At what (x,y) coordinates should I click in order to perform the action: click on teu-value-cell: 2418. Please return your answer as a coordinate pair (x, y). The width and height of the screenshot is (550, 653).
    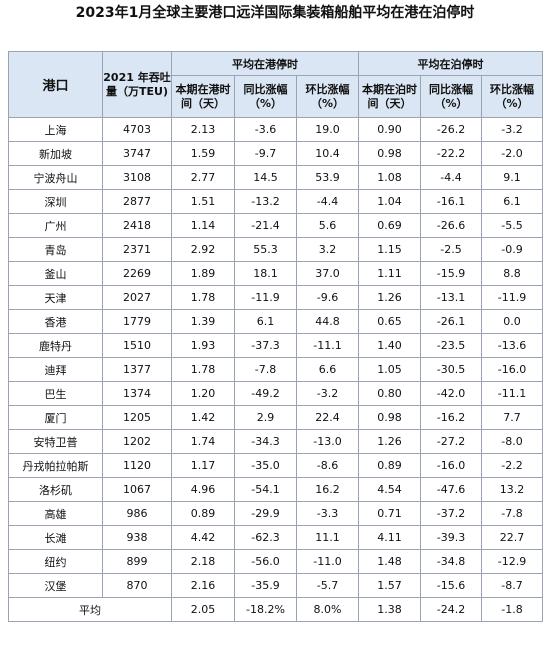
    Looking at the image, I should click on (137, 225).